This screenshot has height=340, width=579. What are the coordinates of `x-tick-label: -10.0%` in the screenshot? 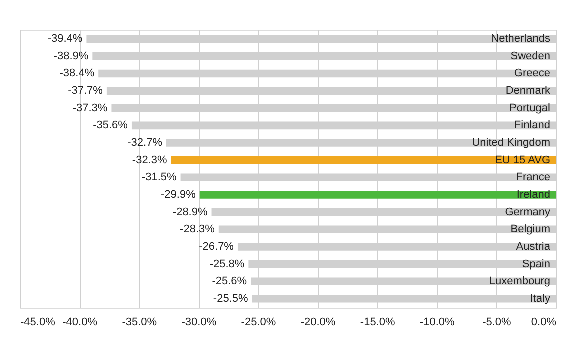 It's located at (438, 322).